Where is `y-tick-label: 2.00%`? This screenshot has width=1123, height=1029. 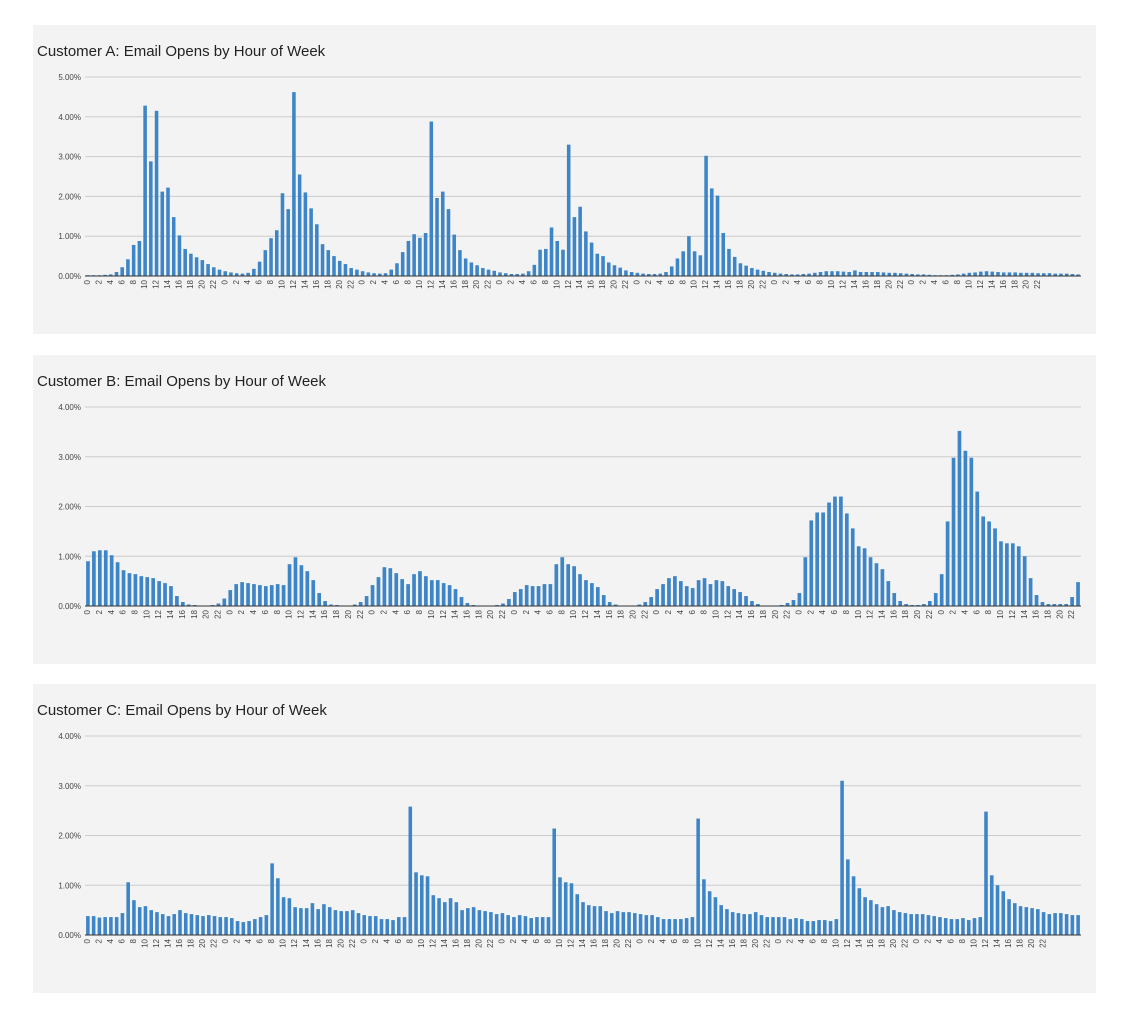
y-tick-label: 2.00% is located at coordinates (69, 507).